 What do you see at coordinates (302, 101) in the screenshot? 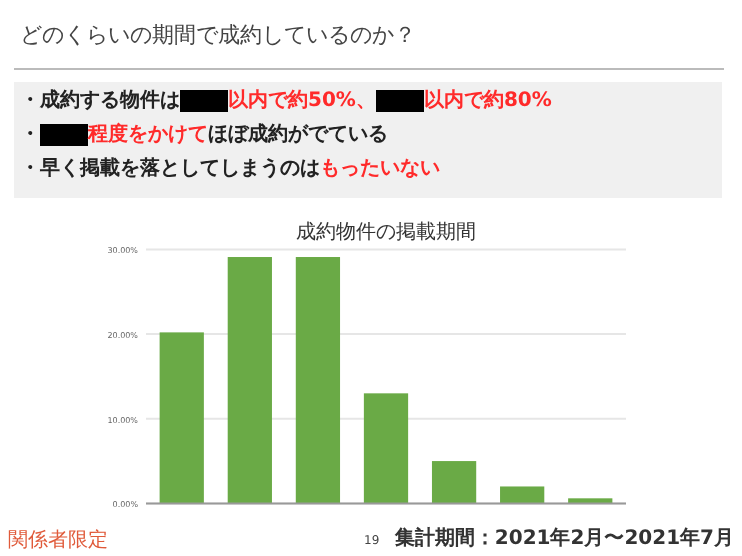
I see `text: 以内で約50%、` at bounding box center [302, 101].